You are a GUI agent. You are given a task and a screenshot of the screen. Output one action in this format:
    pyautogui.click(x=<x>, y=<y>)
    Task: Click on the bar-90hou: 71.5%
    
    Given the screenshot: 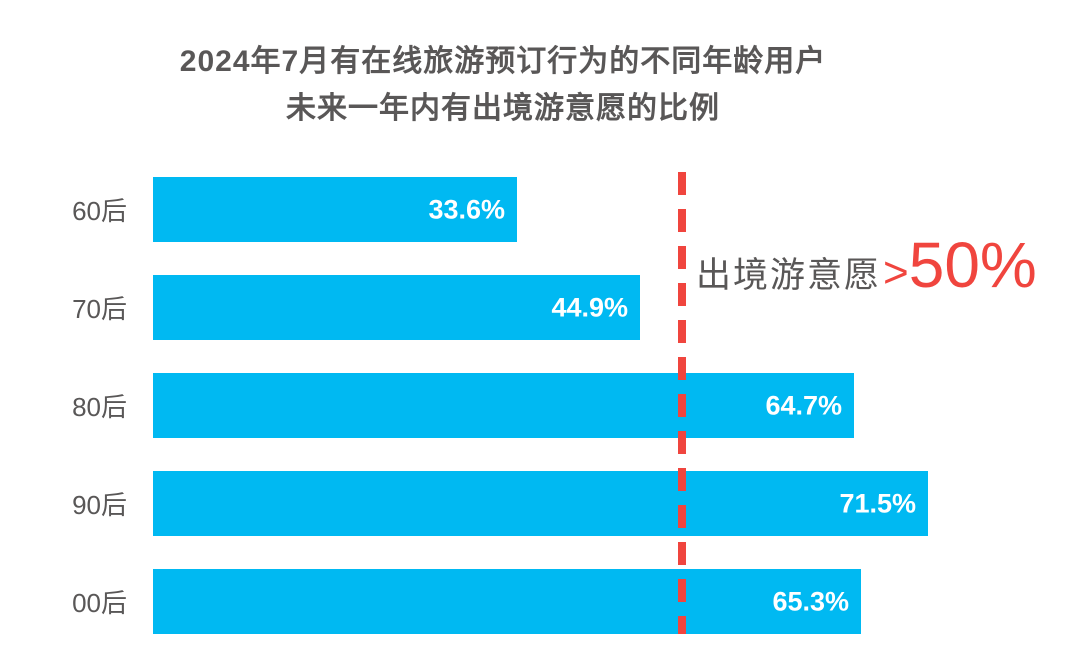 What is the action you would take?
    pyautogui.click(x=540, y=503)
    